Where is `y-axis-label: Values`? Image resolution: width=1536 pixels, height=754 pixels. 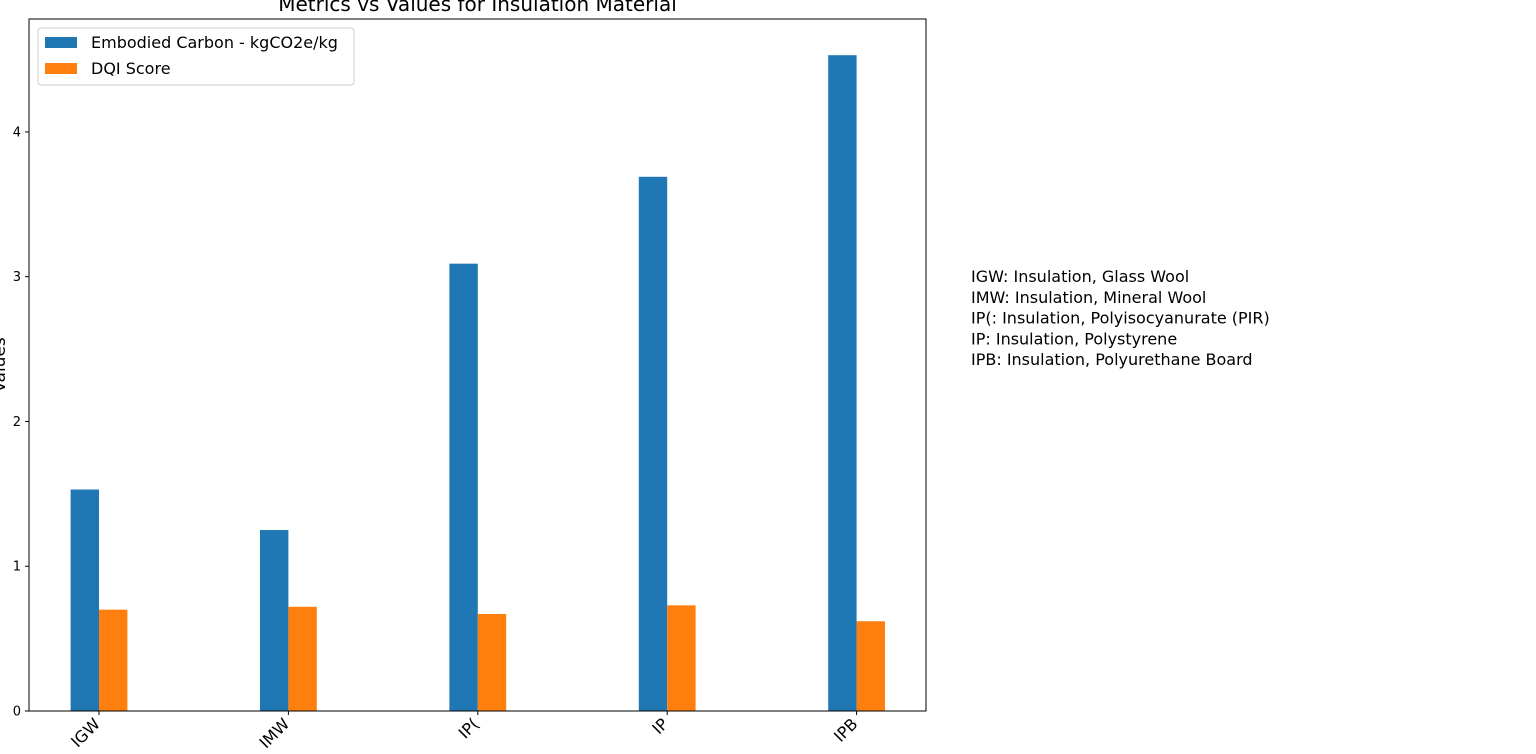 y-axis-label: Values is located at coordinates (5, 365).